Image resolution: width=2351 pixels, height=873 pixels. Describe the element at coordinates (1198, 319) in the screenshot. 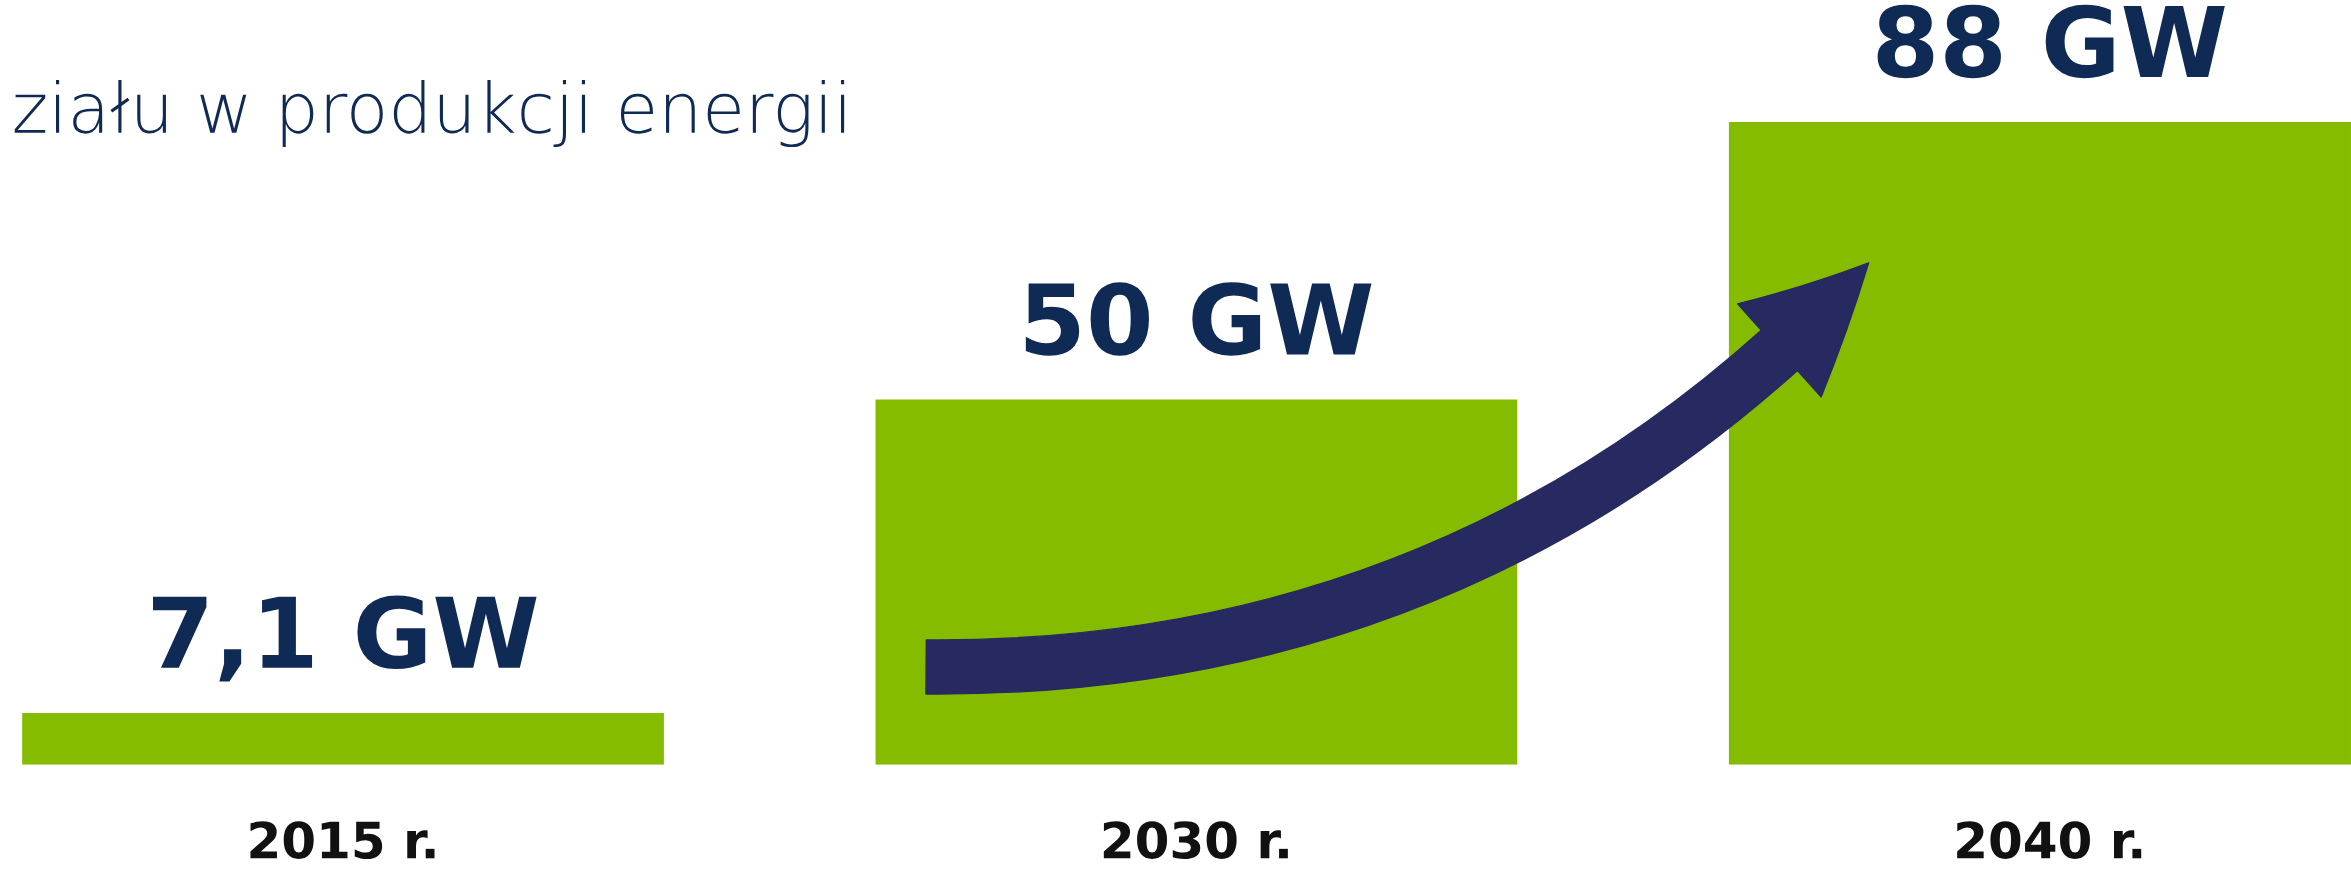

I see `data-label: 50 GW` at that location.